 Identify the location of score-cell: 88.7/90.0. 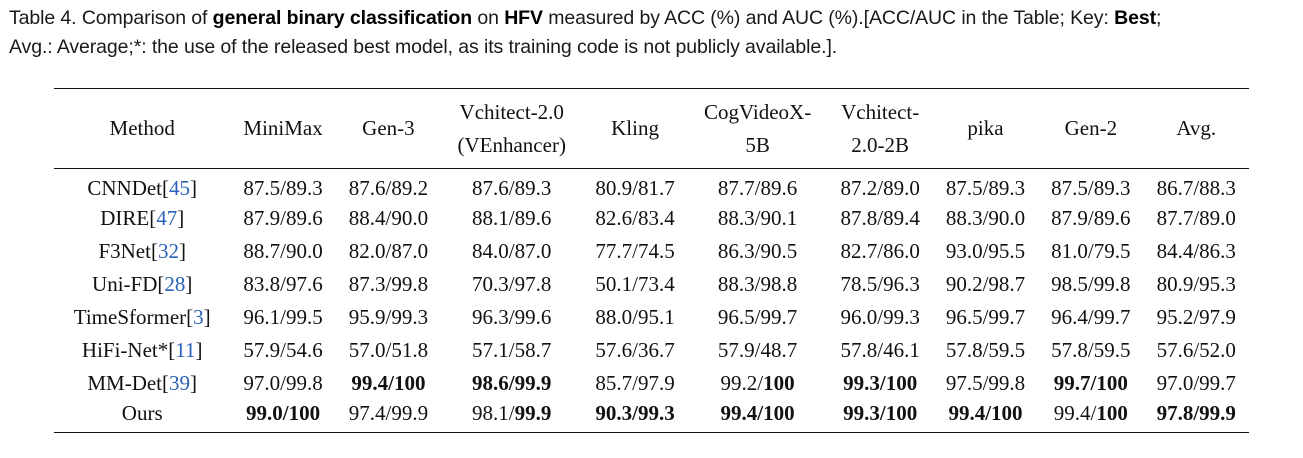
(282, 251).